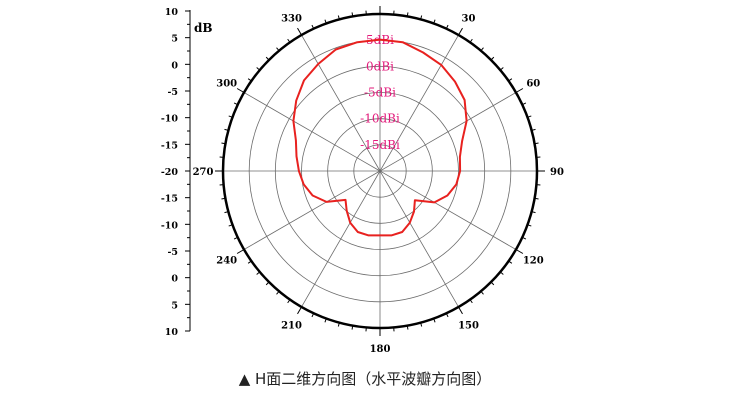  Describe the element at coordinates (380, 93) in the screenshot. I see `ring-label: -5dBi` at that location.